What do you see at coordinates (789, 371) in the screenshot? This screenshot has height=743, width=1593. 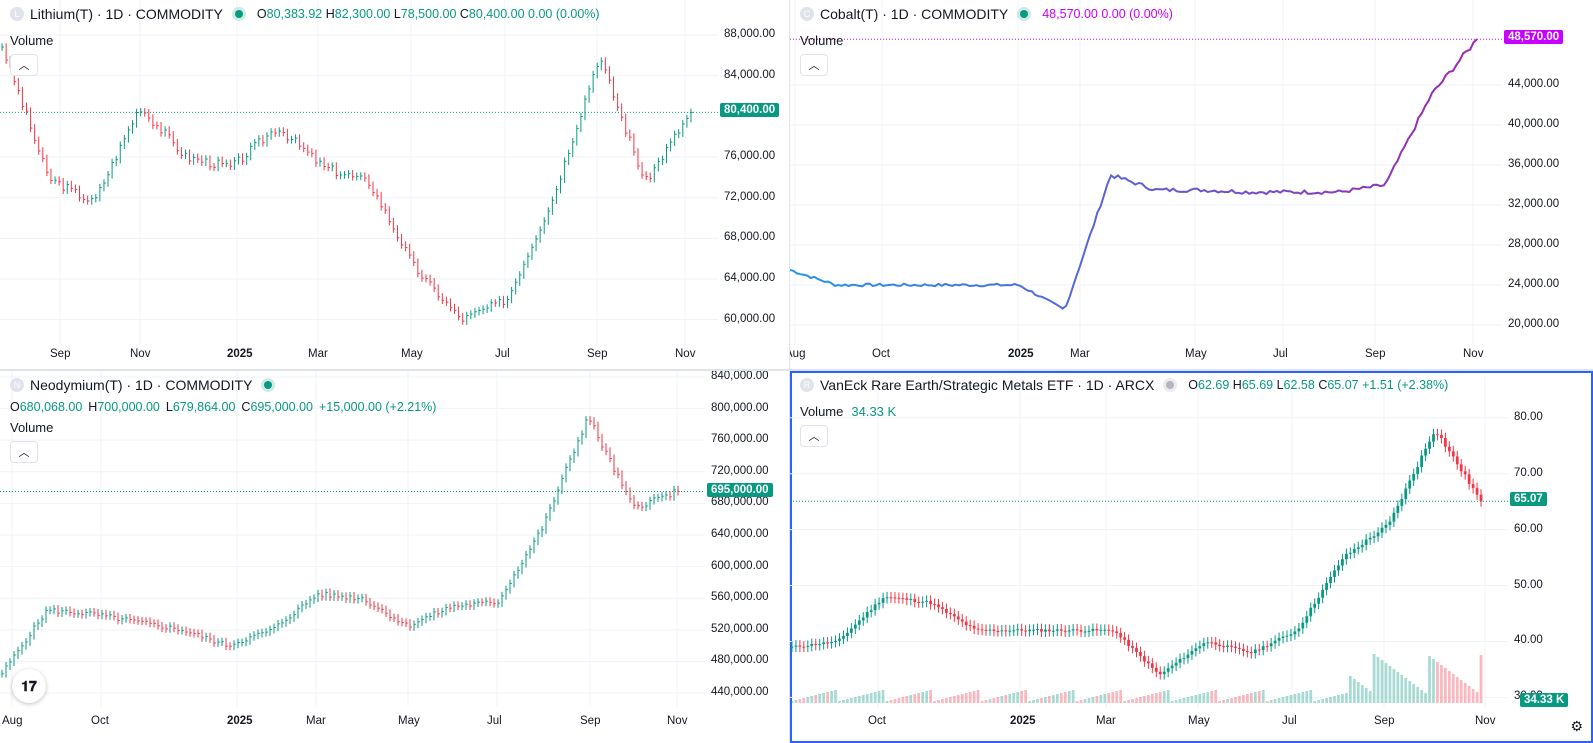 I see `pane-divider-vertical` at bounding box center [789, 371].